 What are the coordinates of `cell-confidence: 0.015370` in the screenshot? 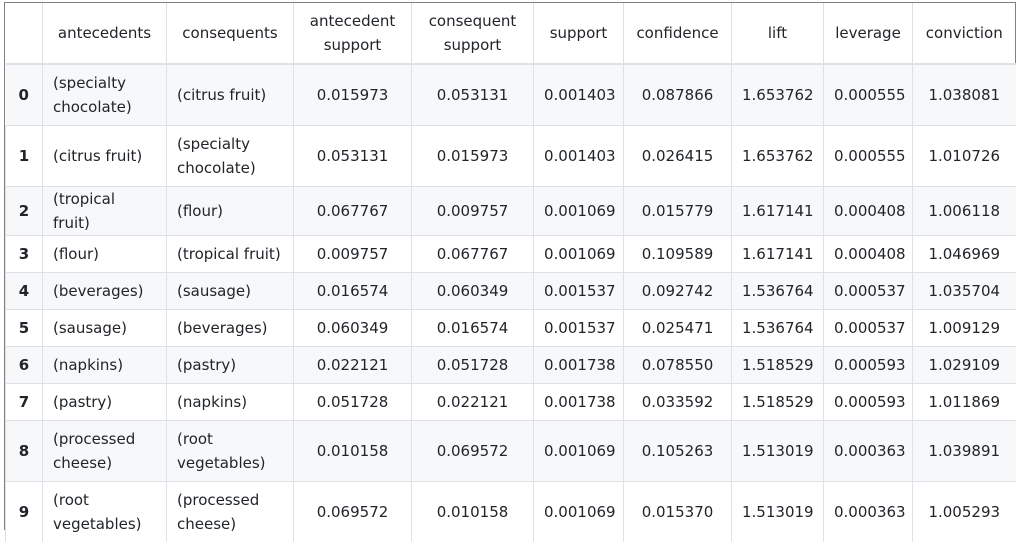 It's located at (678, 512).